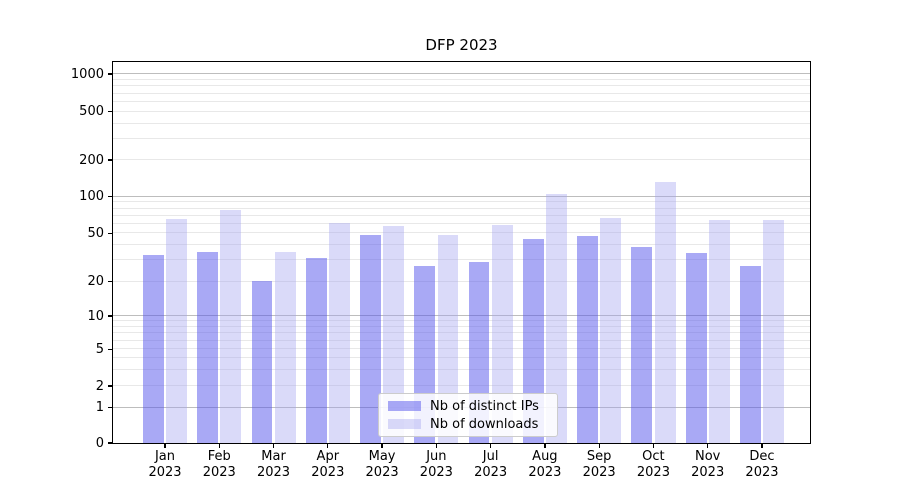 The image size is (900, 500). What do you see at coordinates (95, 316) in the screenshot?
I see `y-tick-label: 10` at bounding box center [95, 316].